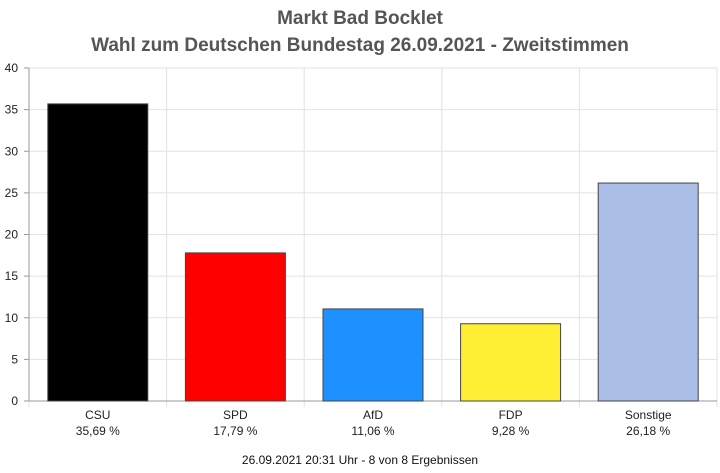  I want to click on data-label: 26,18 %, so click(648, 431).